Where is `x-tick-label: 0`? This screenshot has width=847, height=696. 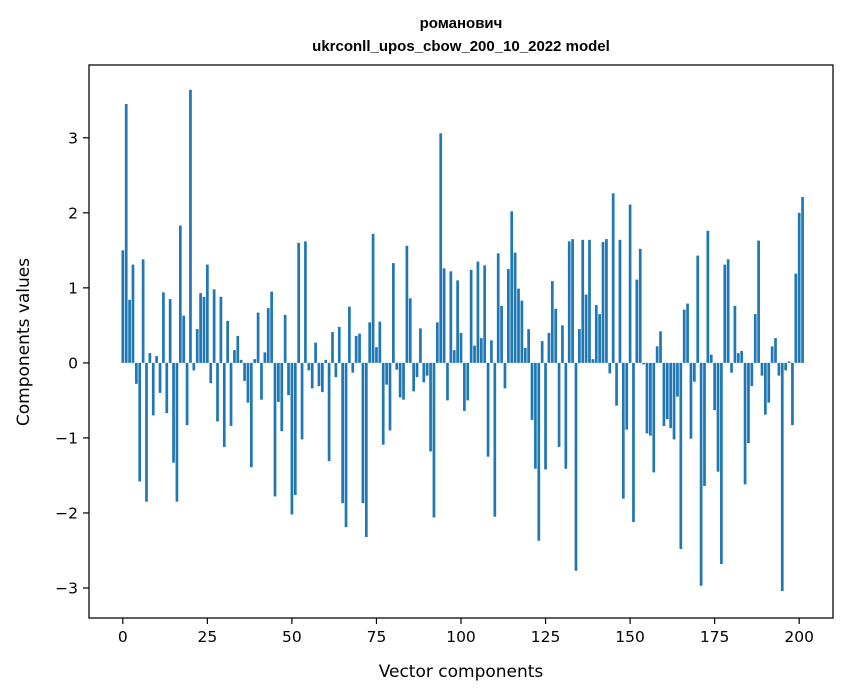 x-tick-label: 0 is located at coordinates (123, 637).